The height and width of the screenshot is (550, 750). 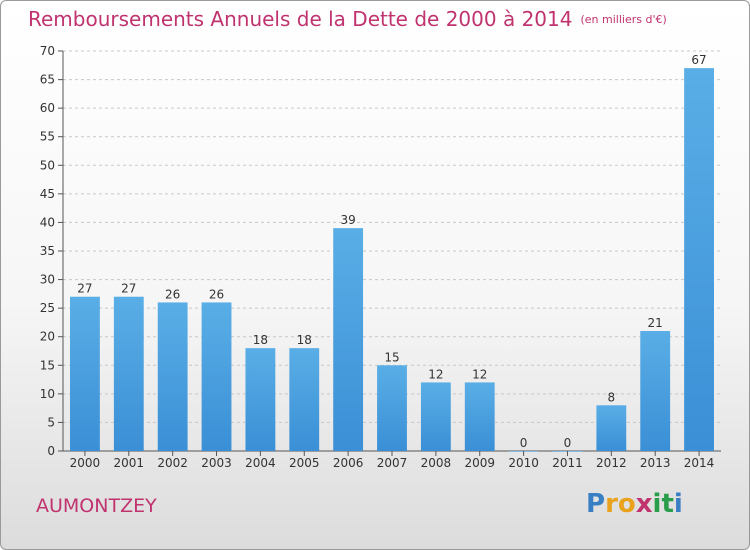 What do you see at coordinates (47, 108) in the screenshot?
I see `y-tick-label: 60` at bounding box center [47, 108].